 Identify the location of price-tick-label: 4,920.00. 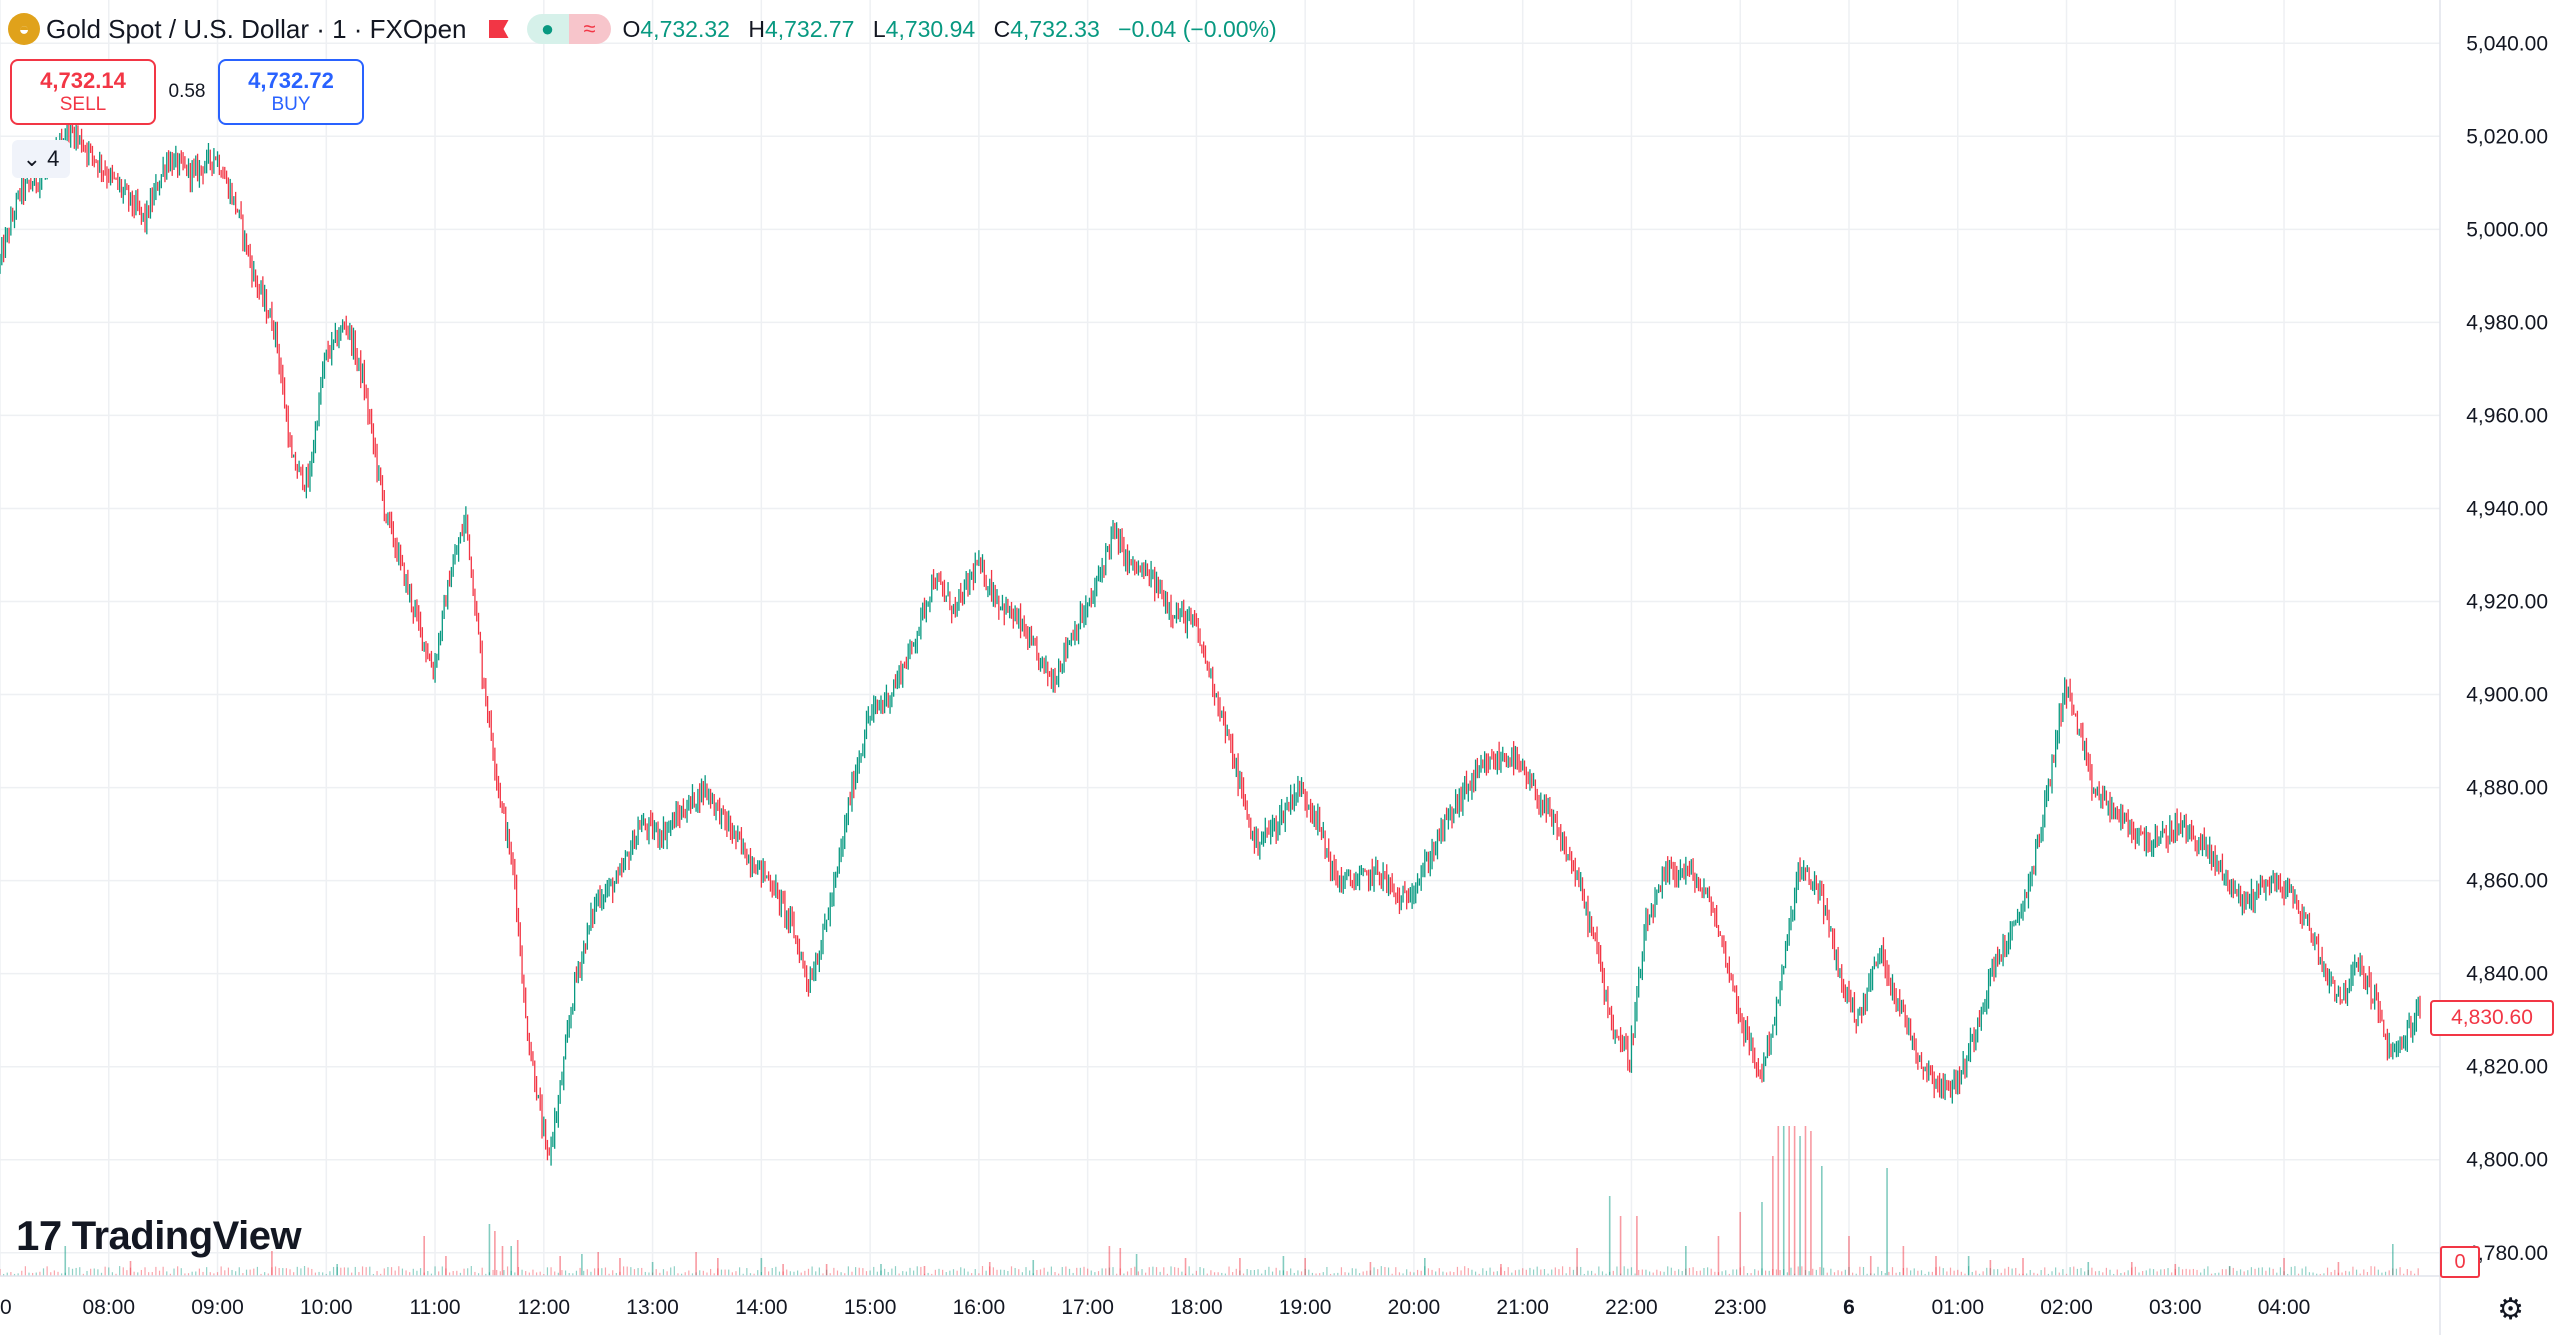
(2507, 602).